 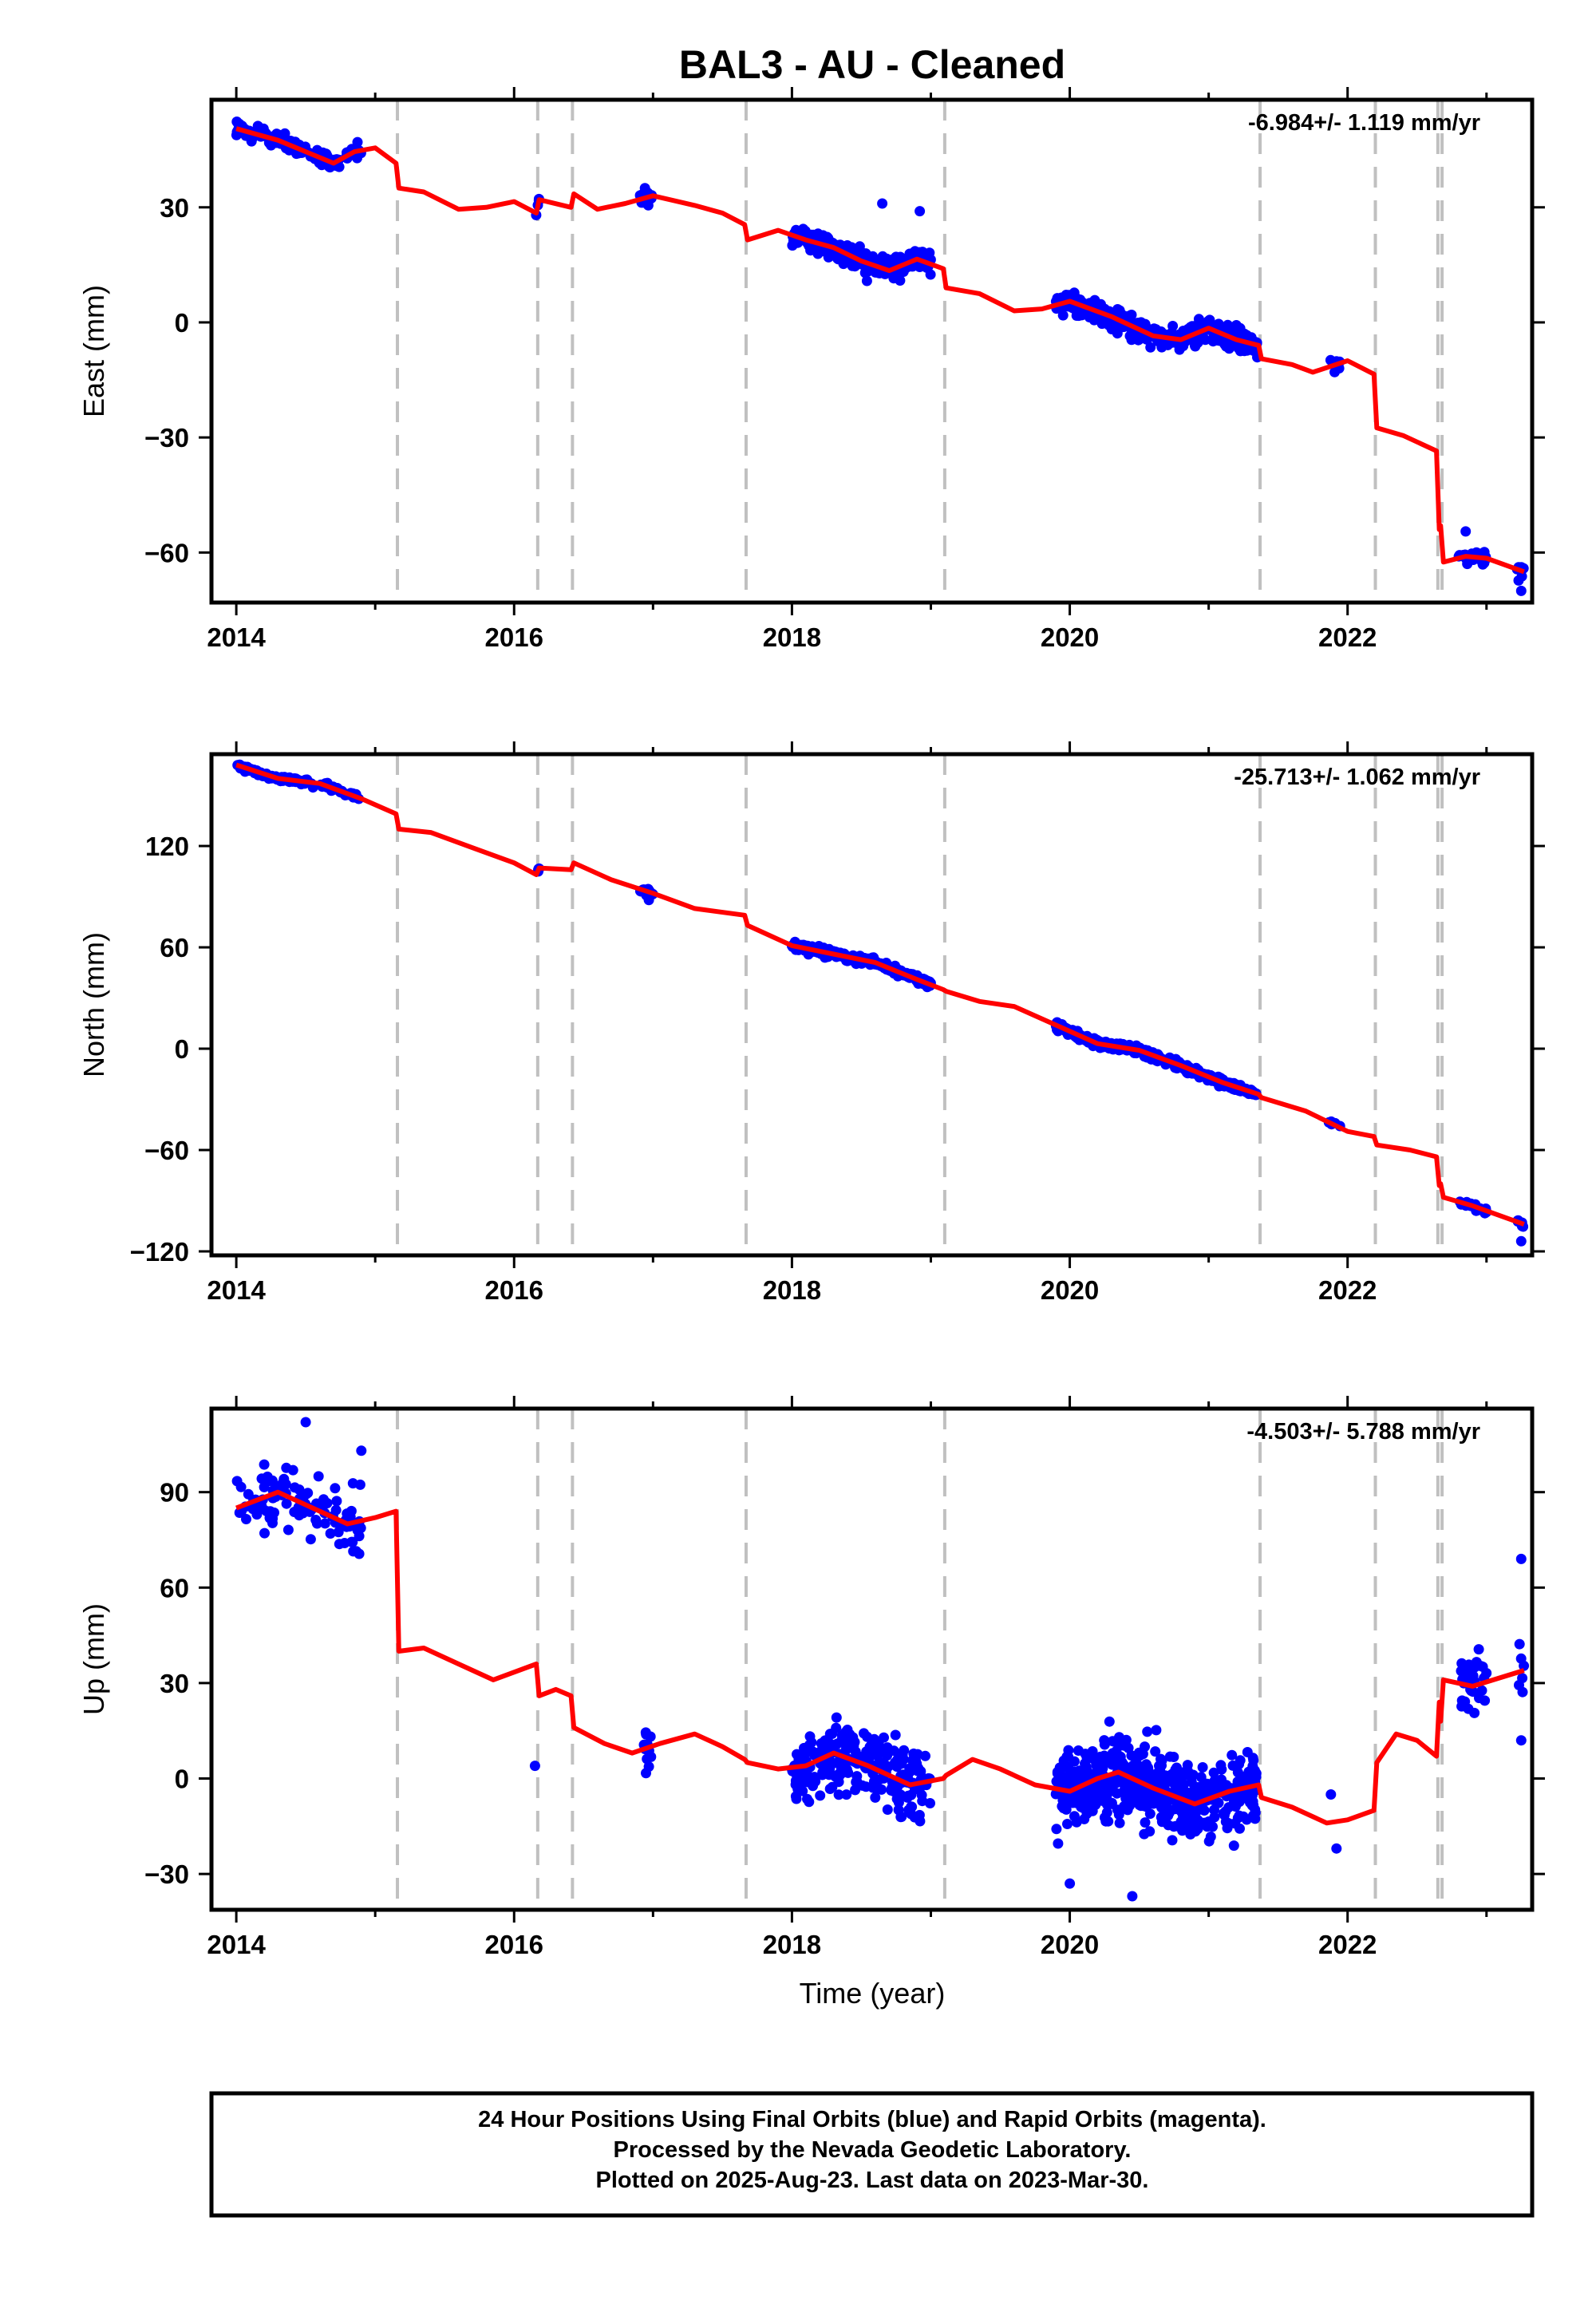 I want to click on x-tick-label: 2014, so click(x=236, y=1944).